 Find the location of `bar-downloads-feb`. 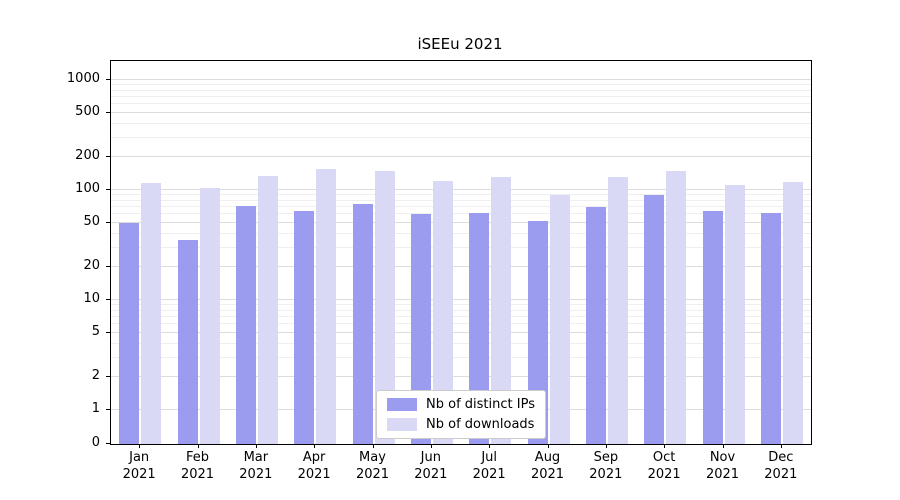

bar-downloads-feb is located at coordinates (209, 315).